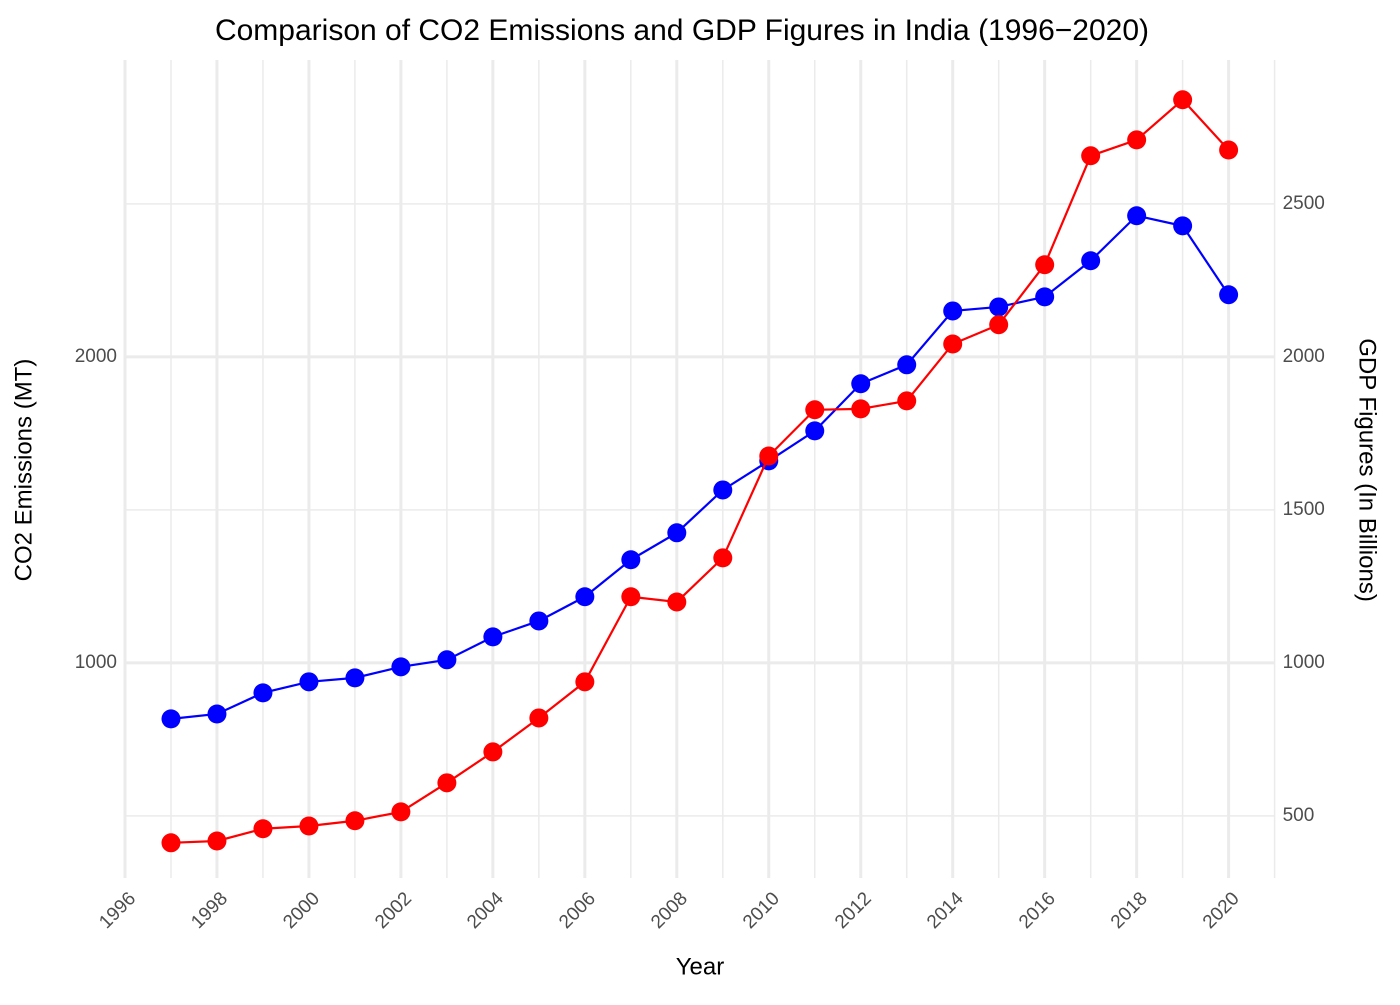 The image size is (1400, 1005). What do you see at coordinates (761, 910) in the screenshot?
I see `x-tick-label: 2010` at bounding box center [761, 910].